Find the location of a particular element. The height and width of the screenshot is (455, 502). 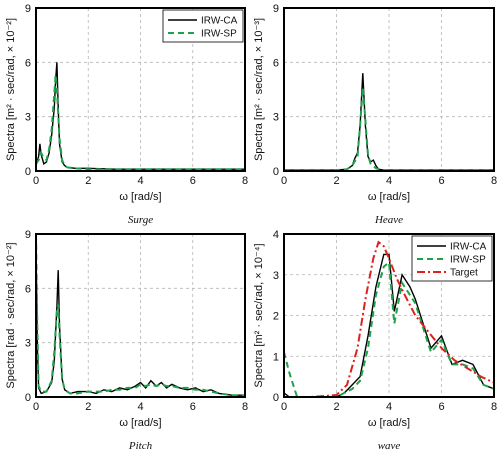

legend-label: Target is located at coordinates (464, 273).